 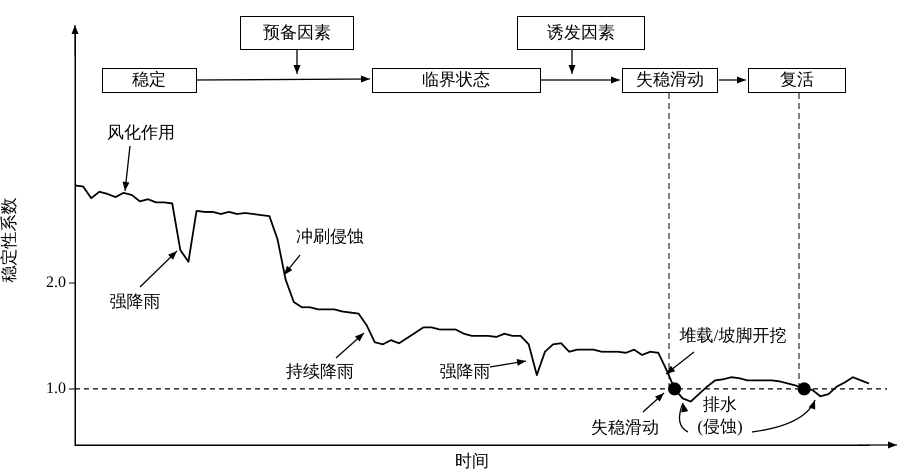 What do you see at coordinates (149, 80) in the screenshot?
I see `annotation: 稳定` at bounding box center [149, 80].